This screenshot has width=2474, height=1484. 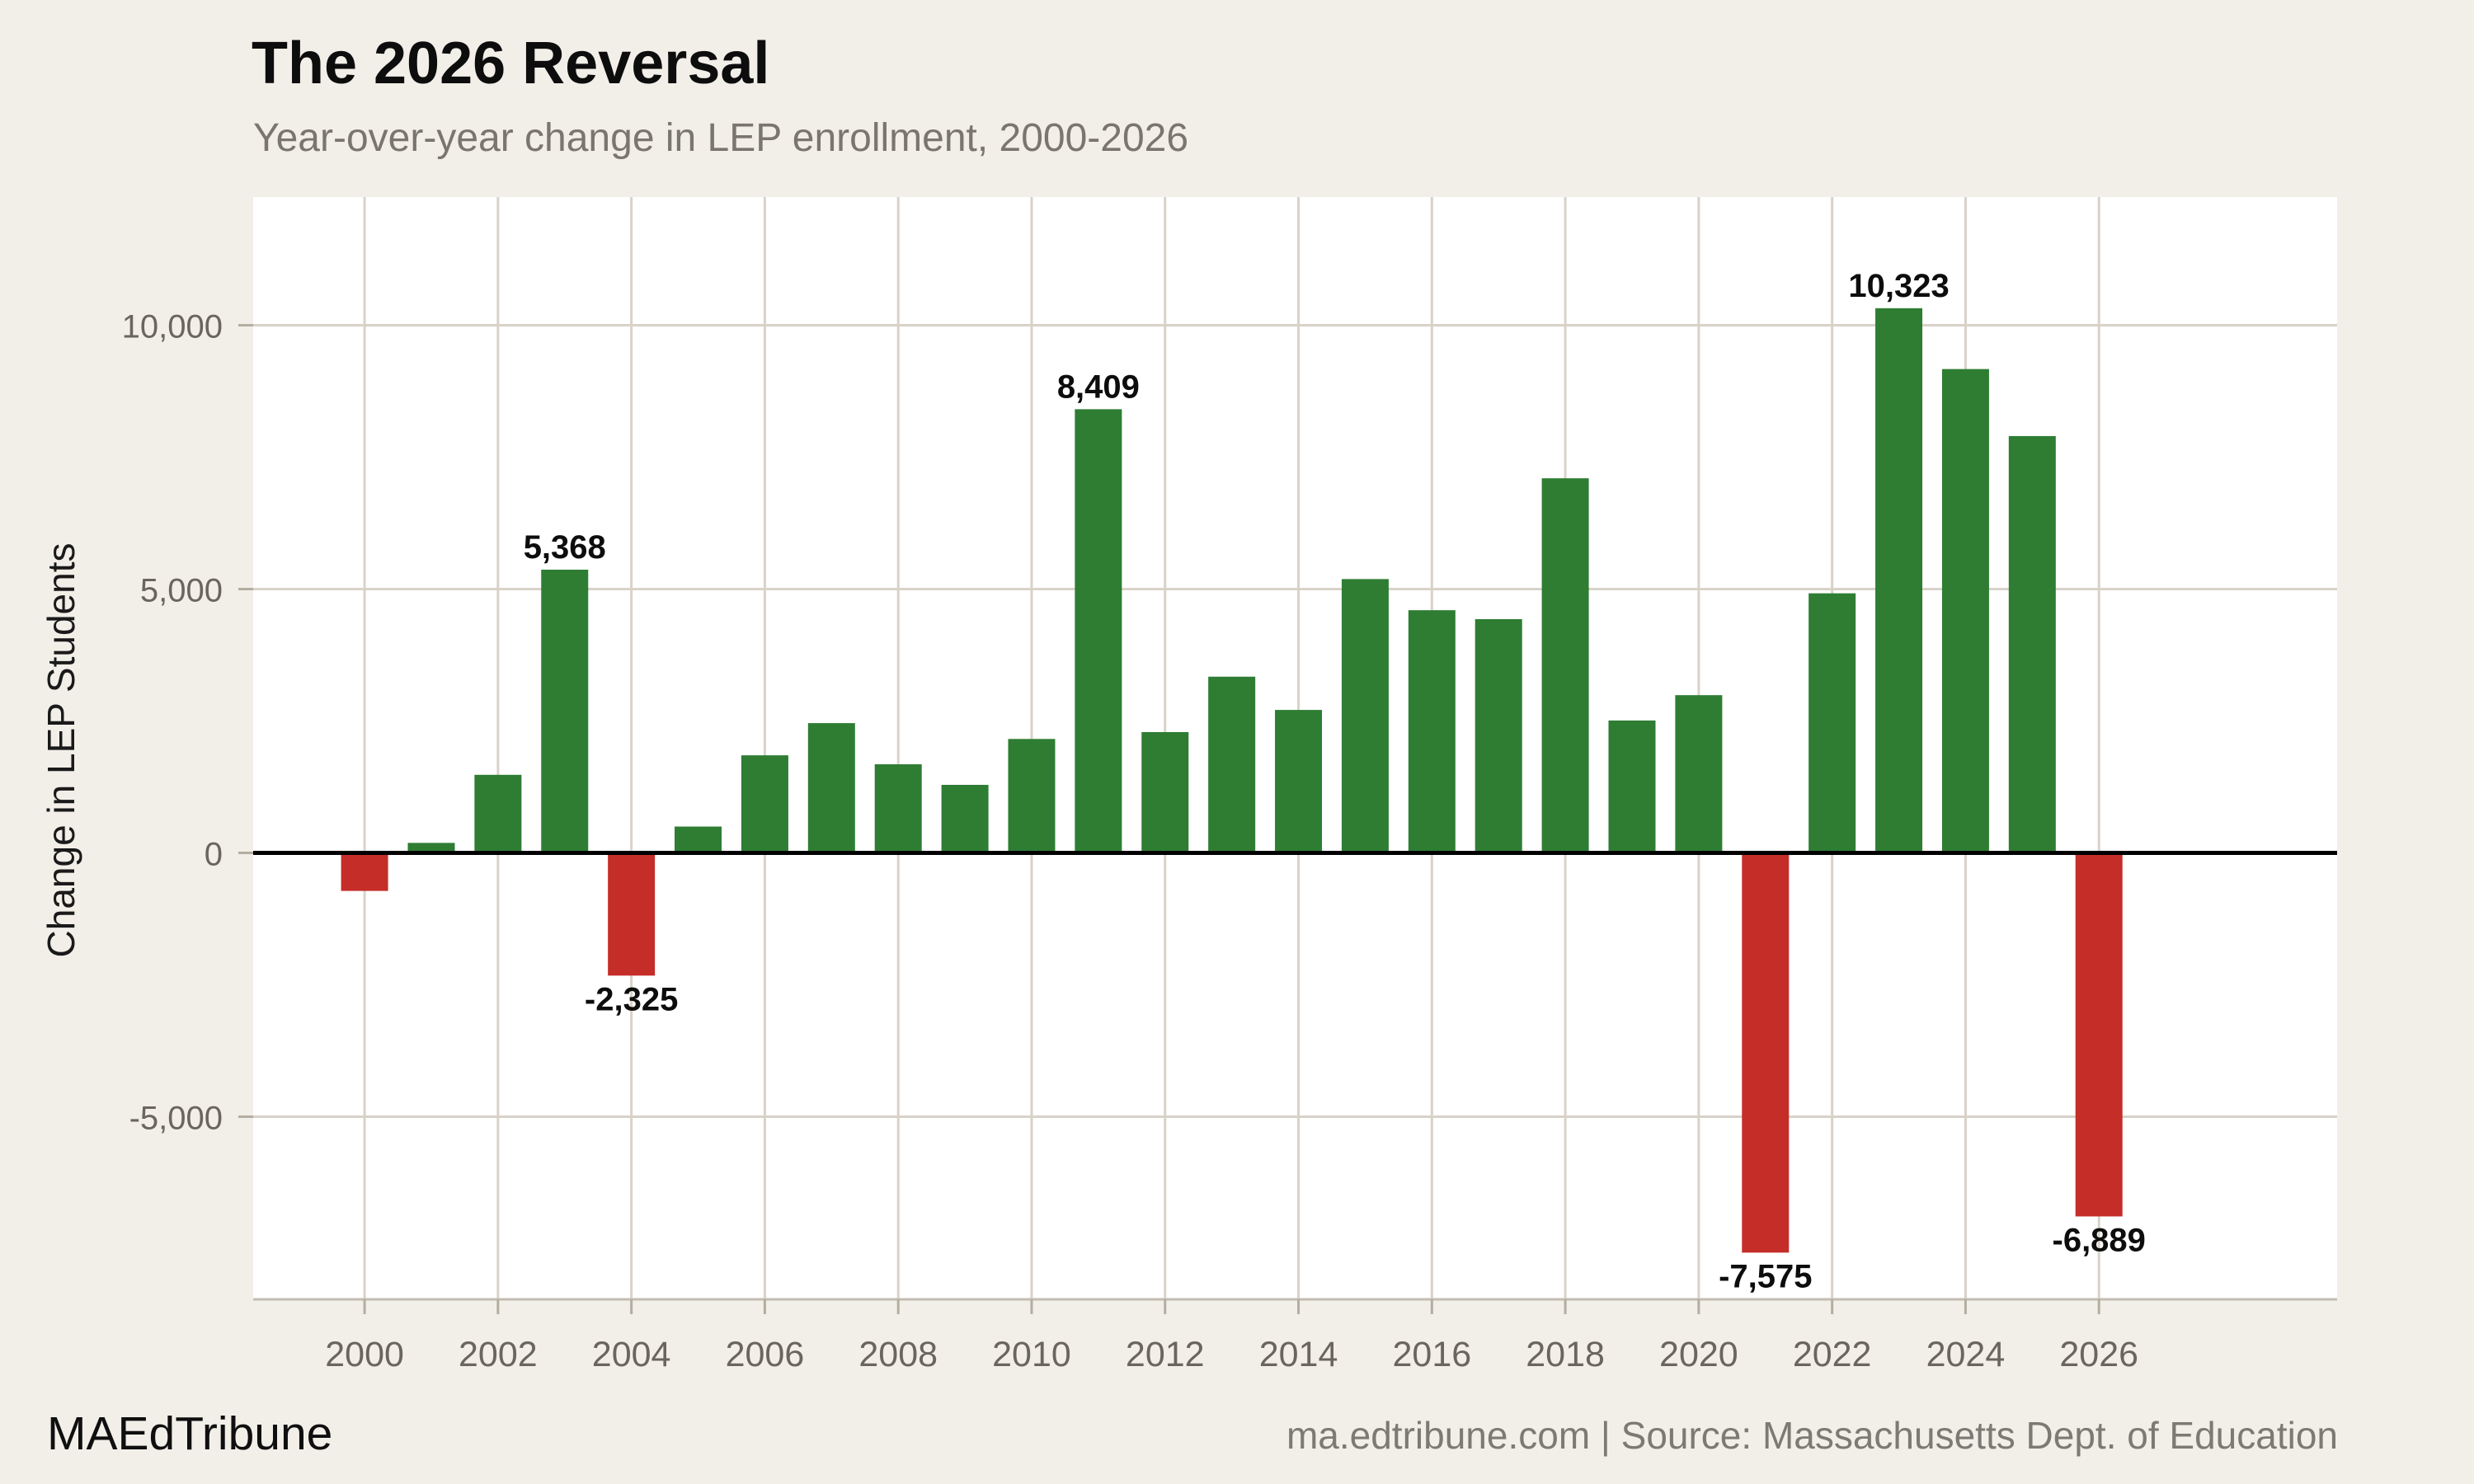 What do you see at coordinates (2099, 1240) in the screenshot?
I see `bar-value-label: -6,889` at bounding box center [2099, 1240].